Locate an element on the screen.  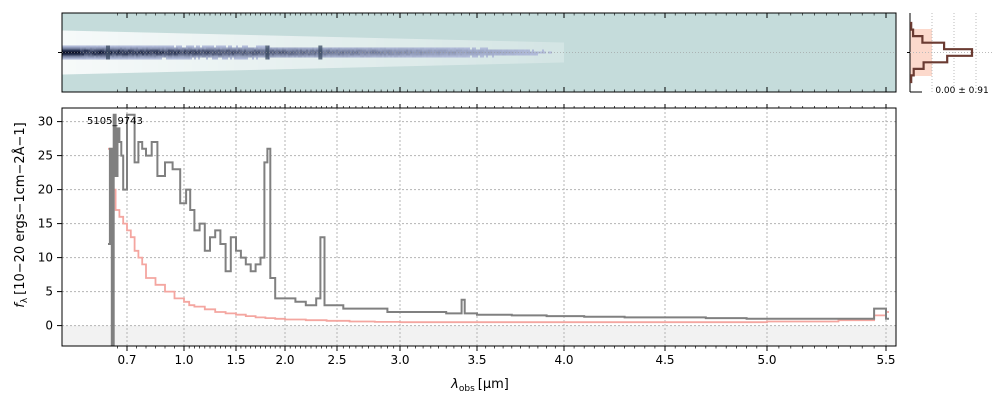
x-tick-label: 0.7 is located at coordinates (126, 360).